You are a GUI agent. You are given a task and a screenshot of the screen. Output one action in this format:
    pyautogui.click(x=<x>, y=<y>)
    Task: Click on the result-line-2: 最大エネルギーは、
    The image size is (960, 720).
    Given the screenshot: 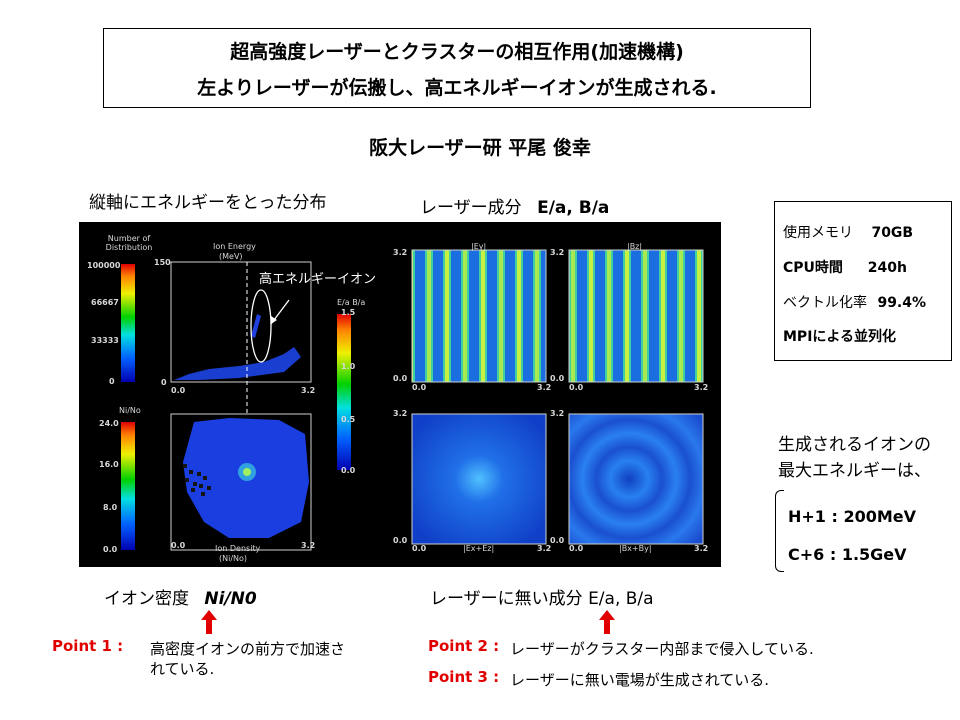 What is the action you would take?
    pyautogui.click(x=854, y=471)
    